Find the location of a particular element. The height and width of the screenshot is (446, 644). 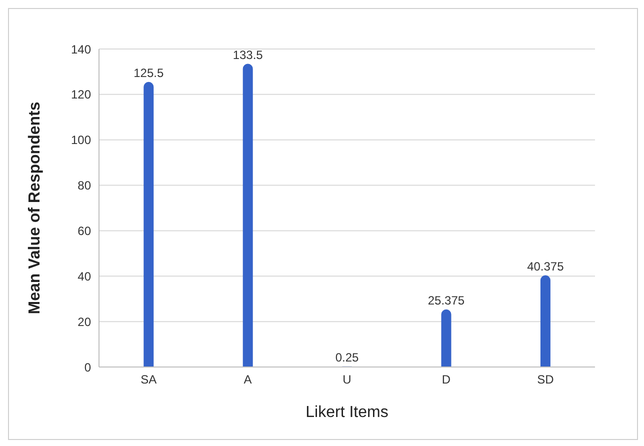

y-tick-label: 80 is located at coordinates (85, 185).